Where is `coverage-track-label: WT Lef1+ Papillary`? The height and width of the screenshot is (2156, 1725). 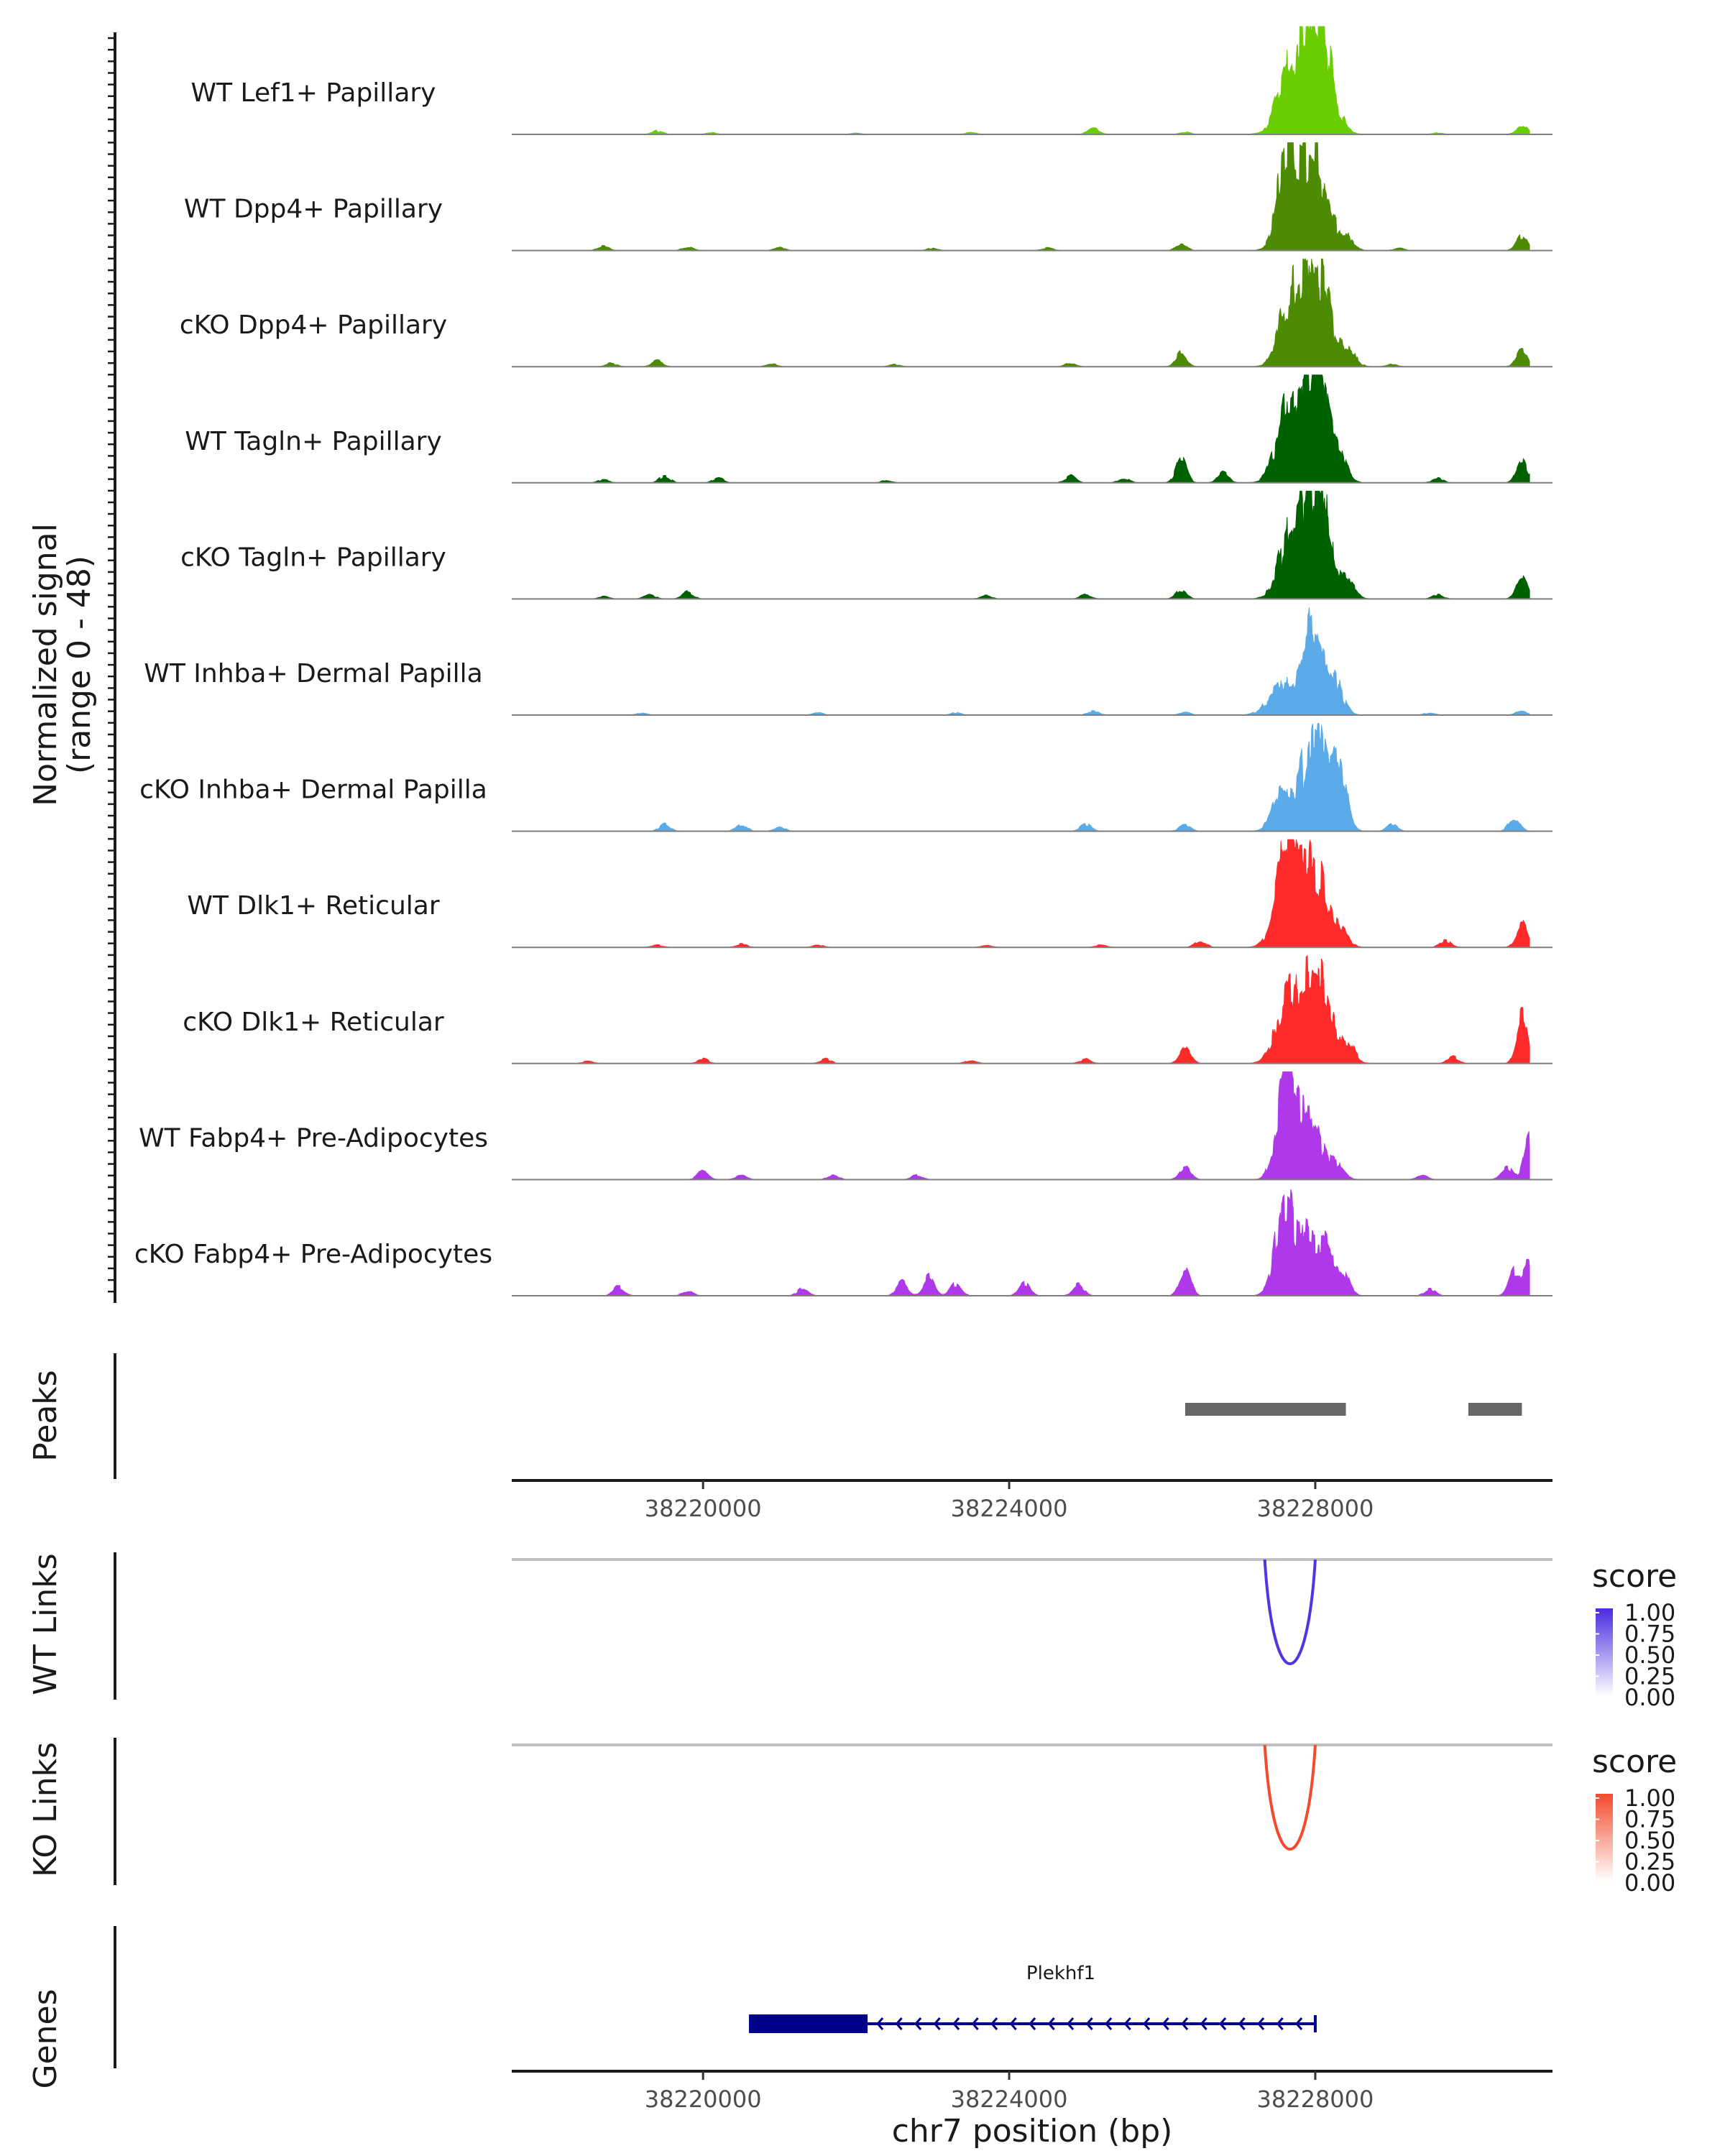 coverage-track-label: WT Lef1+ Papillary is located at coordinates (313, 93).